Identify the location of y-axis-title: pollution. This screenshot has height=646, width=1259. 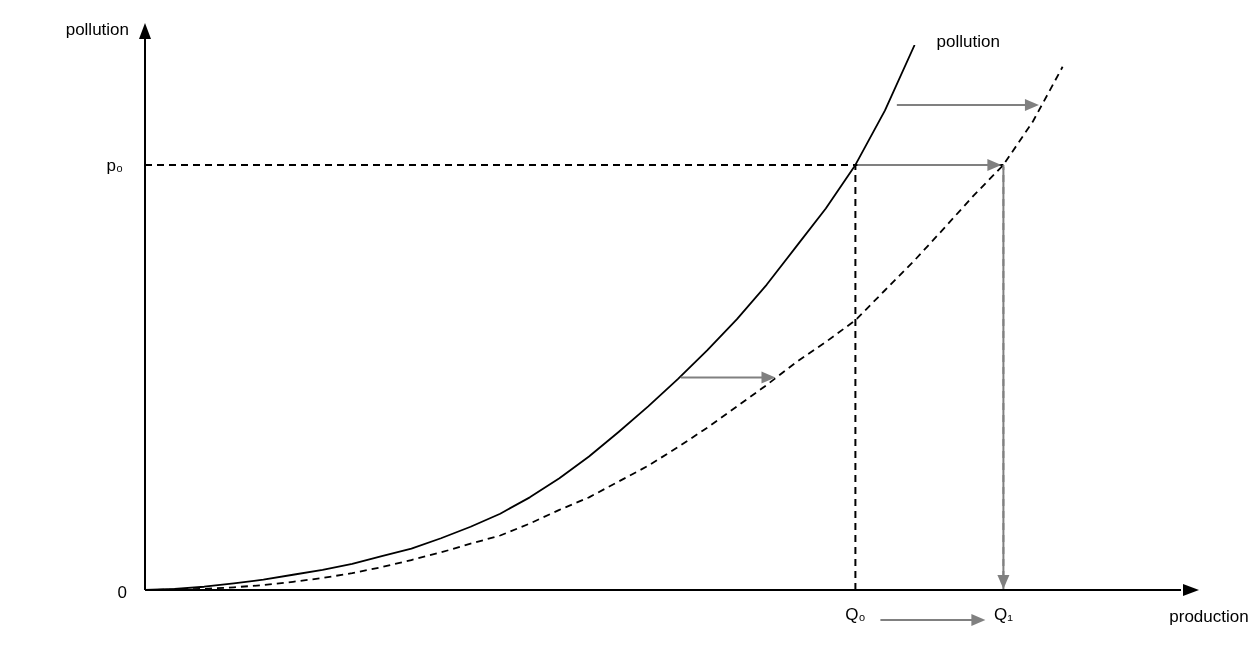
(97, 29).